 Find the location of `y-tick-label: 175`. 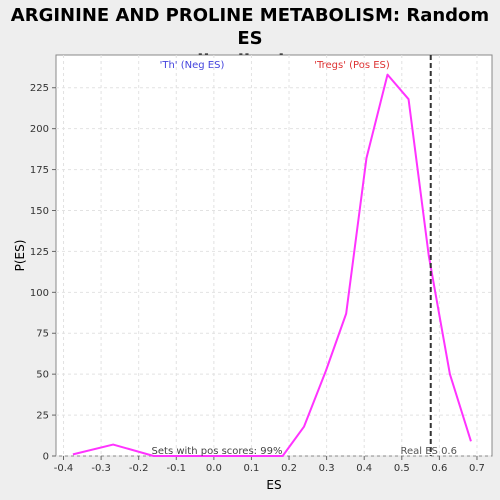

y-tick-label: 175 is located at coordinates (39, 170).